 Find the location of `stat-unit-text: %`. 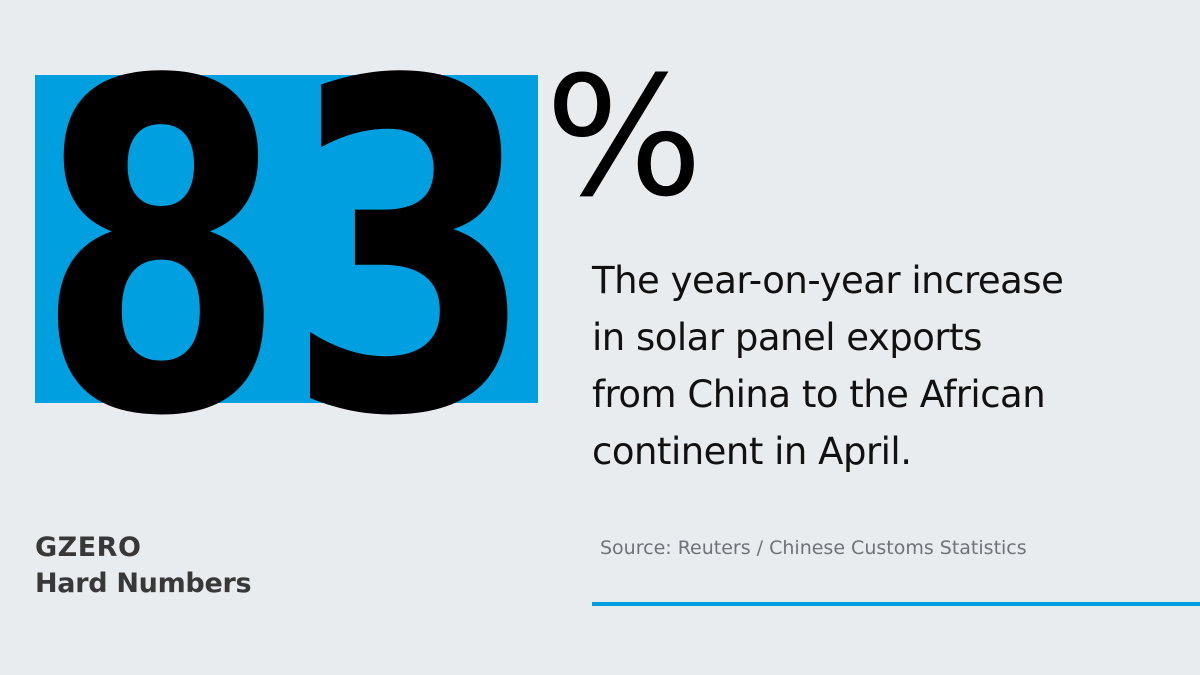

stat-unit-text: % is located at coordinates (624, 138).